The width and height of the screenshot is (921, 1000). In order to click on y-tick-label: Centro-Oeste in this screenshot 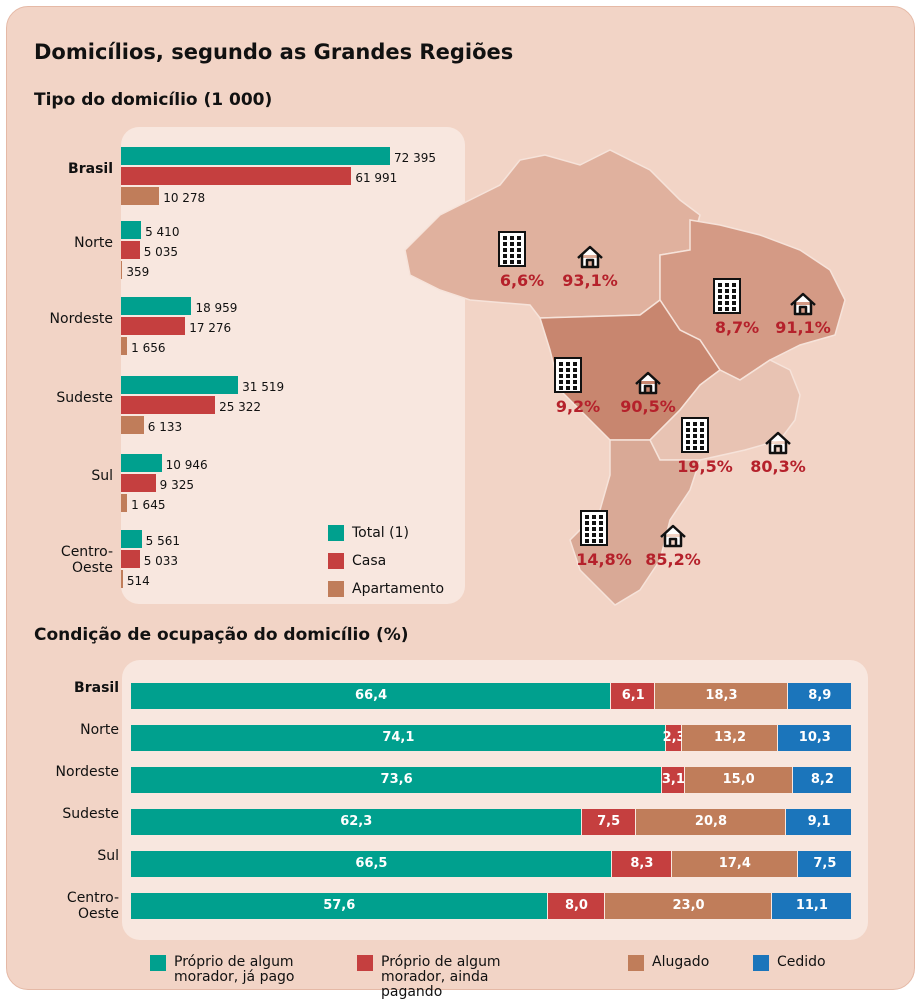, I will do `click(86, 560)`.